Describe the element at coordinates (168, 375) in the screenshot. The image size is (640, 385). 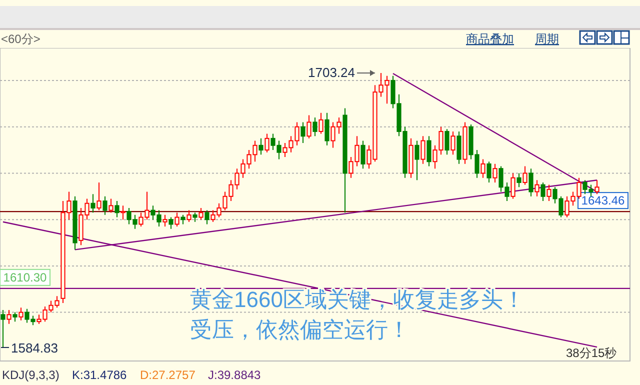
I see `text: D:27.2757` at that location.